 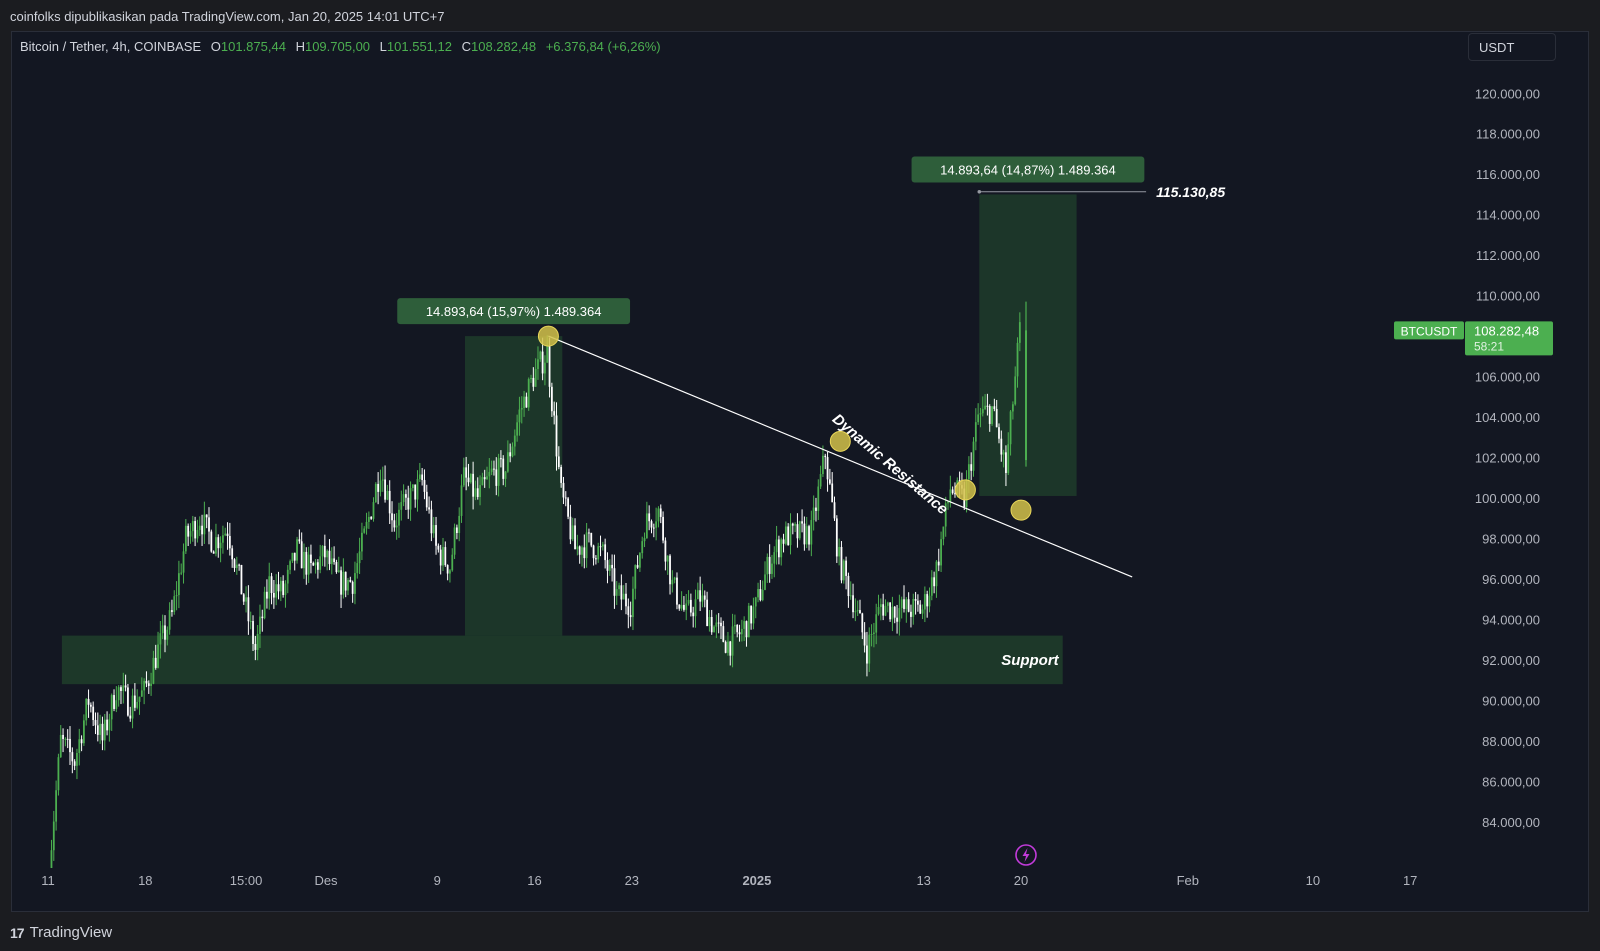 I want to click on low-label: L, so click(x=383, y=46).